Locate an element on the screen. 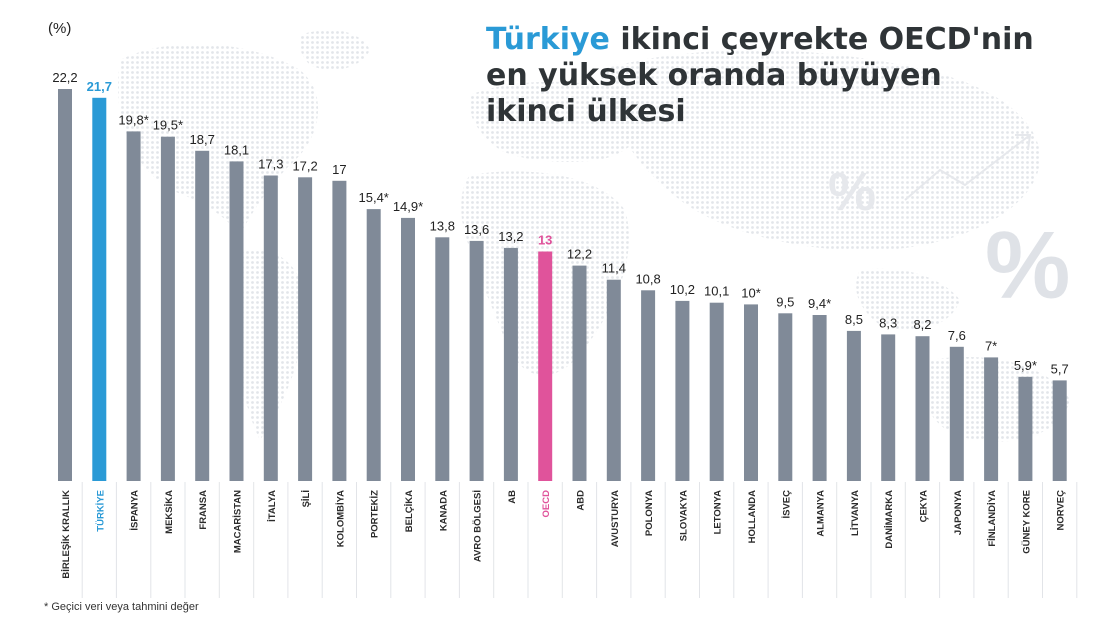  category-label-li̇tvanya: LİTVANYA is located at coordinates (855, 513).